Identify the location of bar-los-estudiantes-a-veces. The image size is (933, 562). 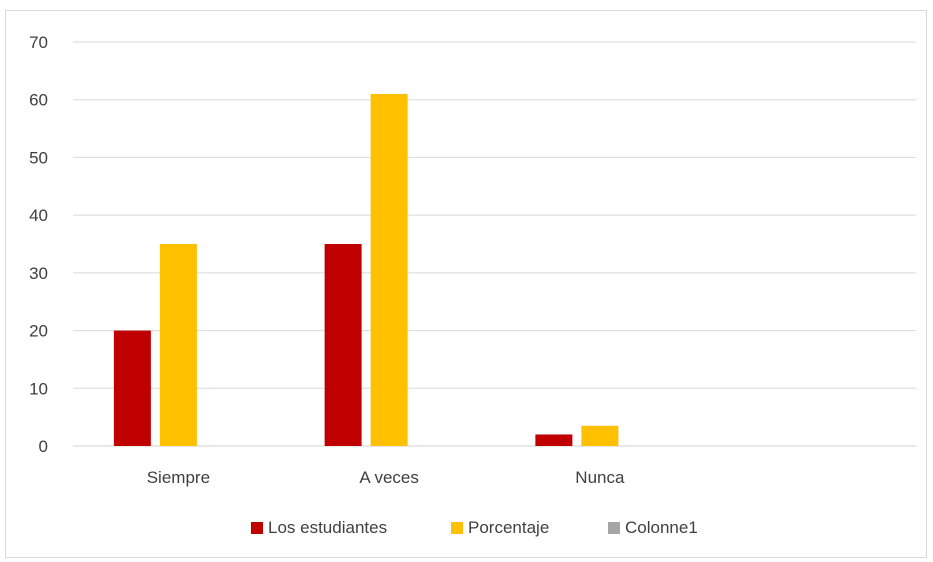
(343, 345).